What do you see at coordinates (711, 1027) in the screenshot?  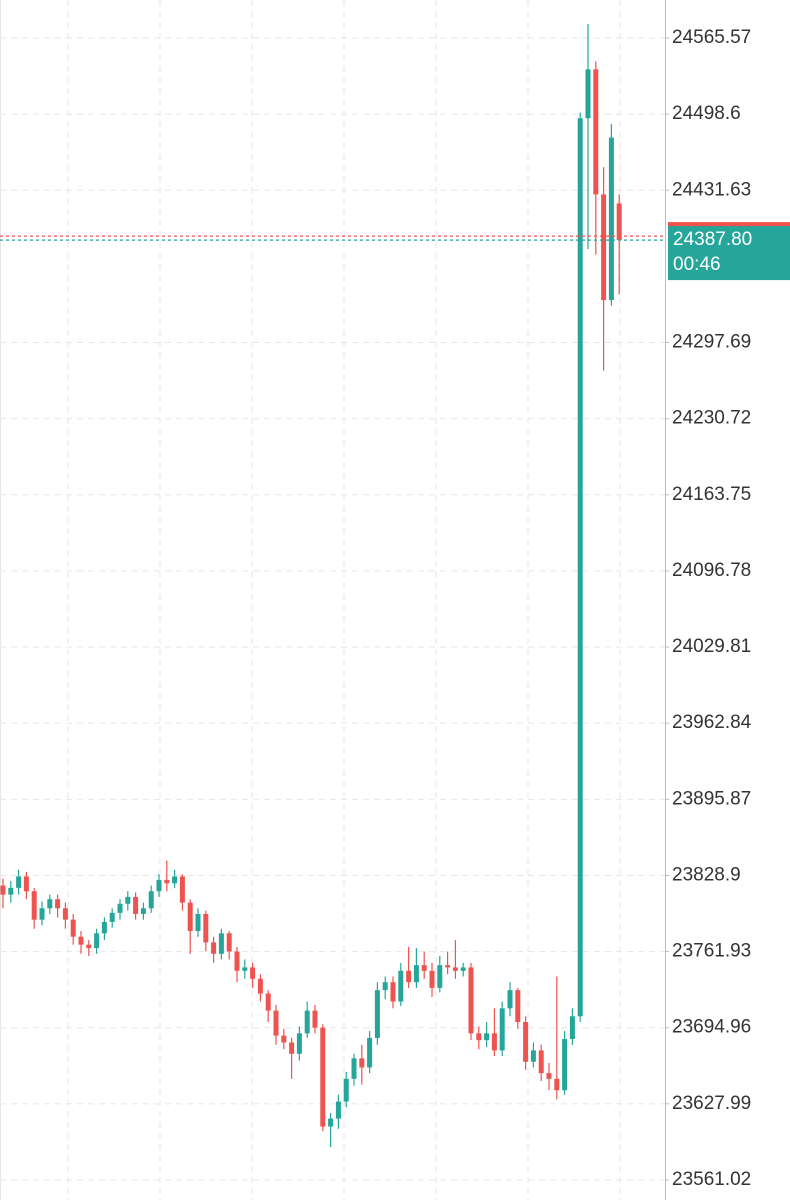 I see `y-tick-label: 23694.96` at bounding box center [711, 1027].